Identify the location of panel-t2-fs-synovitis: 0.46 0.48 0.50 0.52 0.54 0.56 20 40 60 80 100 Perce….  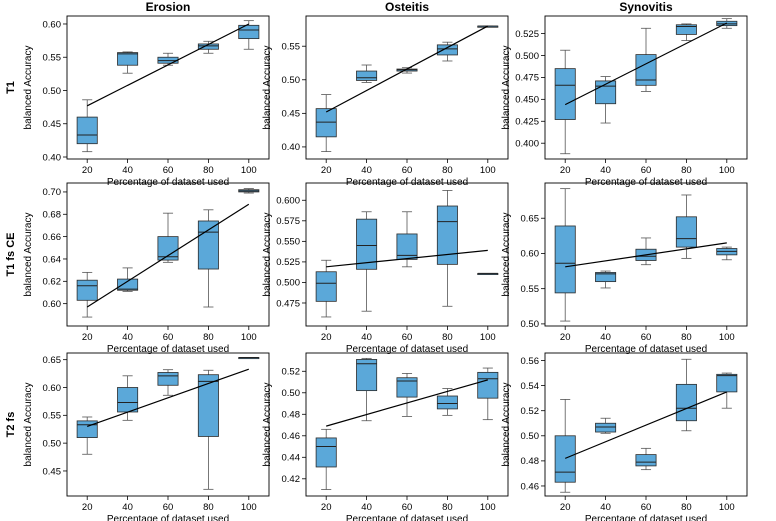
(624, 436).